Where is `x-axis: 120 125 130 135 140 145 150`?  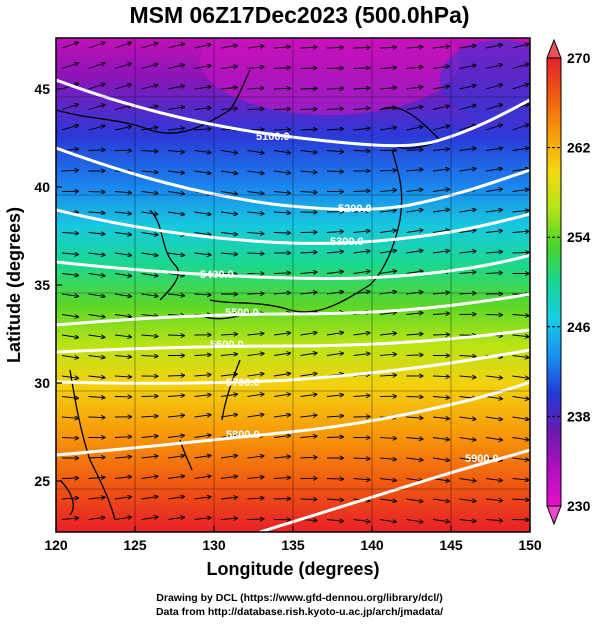 x-axis: 120 125 130 135 140 145 150 is located at coordinates (293, 539).